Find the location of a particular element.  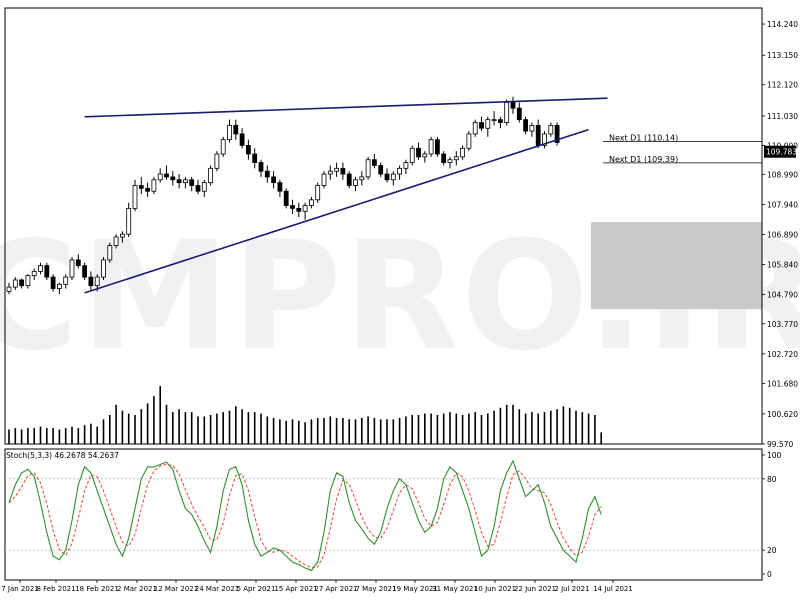

next-level-label: Next D1 (109.39) is located at coordinates (643, 159).